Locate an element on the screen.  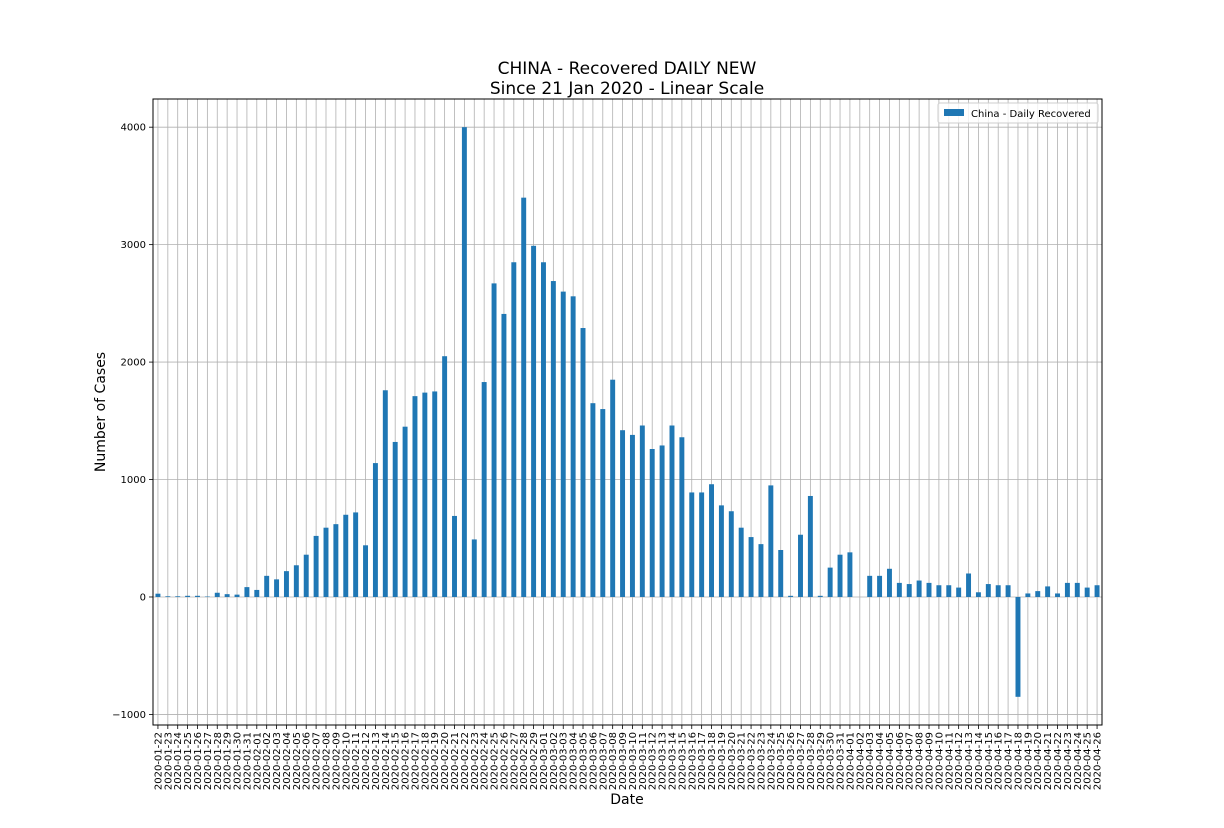
x-tick-label: 2020-01-31 is located at coordinates (247, 761).